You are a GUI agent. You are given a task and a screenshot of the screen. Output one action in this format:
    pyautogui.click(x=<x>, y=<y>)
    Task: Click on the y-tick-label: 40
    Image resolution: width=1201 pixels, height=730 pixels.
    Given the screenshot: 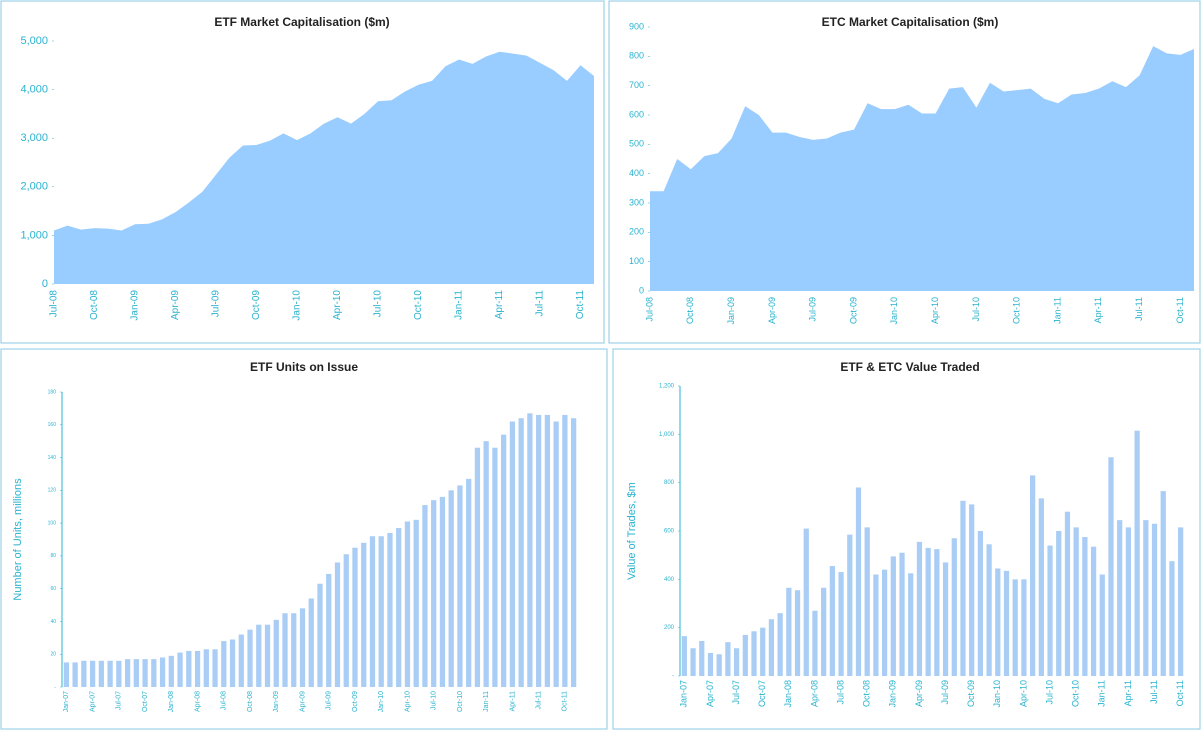 What is the action you would take?
    pyautogui.click(x=53, y=622)
    